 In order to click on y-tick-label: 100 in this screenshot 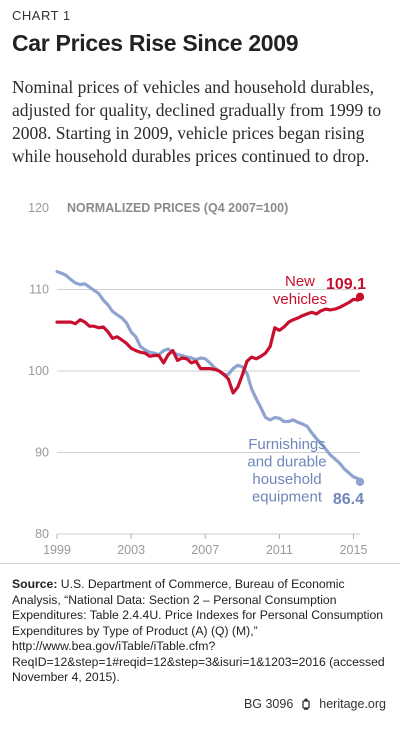, I will do `click(38, 371)`.